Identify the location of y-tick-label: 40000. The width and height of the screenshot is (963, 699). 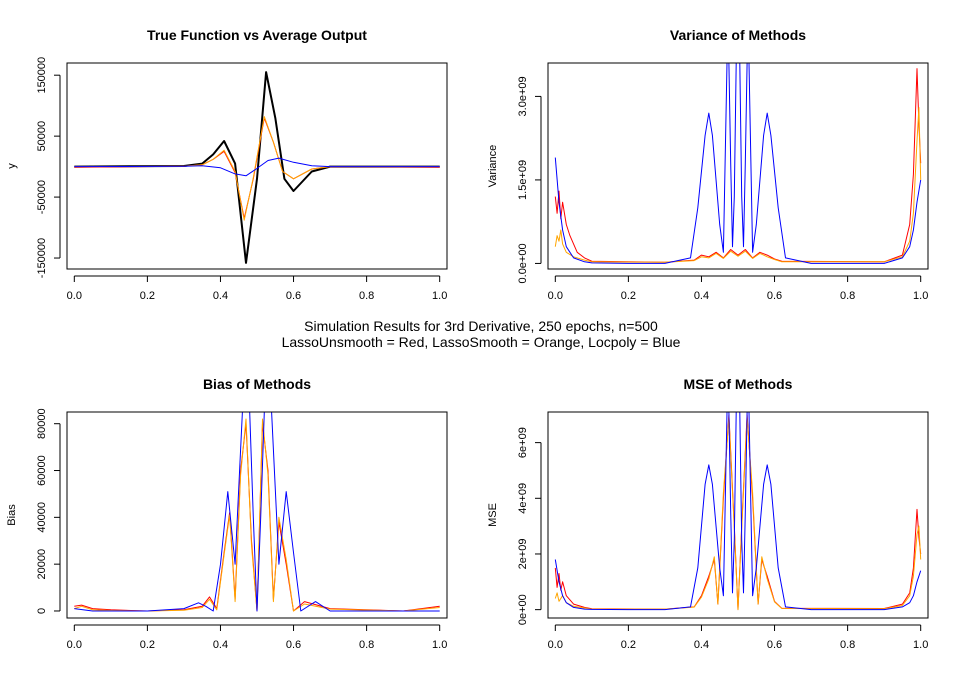
(42, 517).